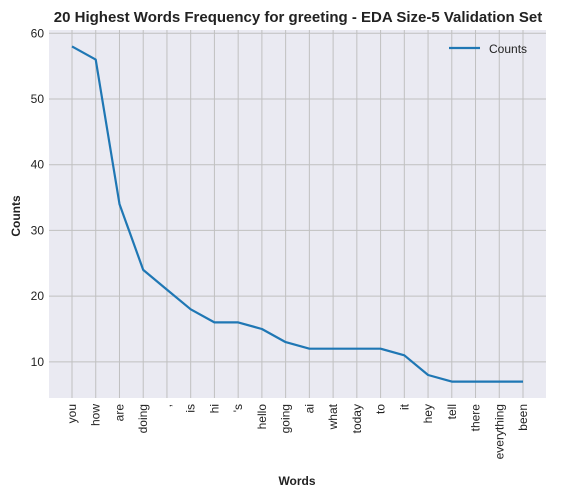 The height and width of the screenshot is (498, 579). Describe the element at coordinates (38, 230) in the screenshot. I see `y-tick-label: 30` at that location.